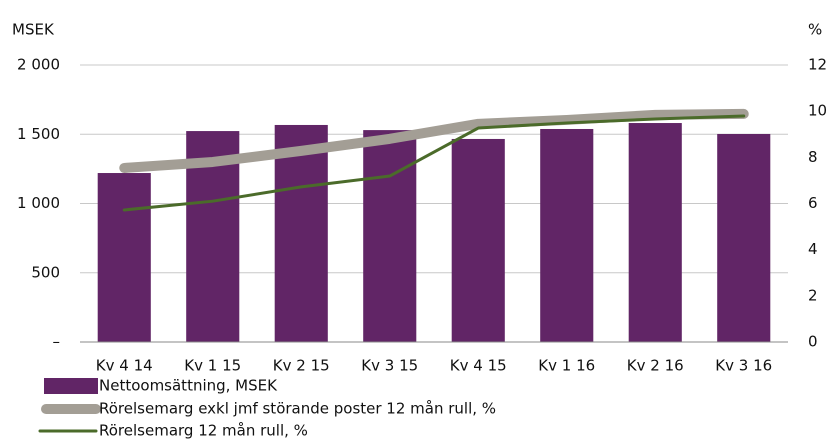 This screenshot has height=442, width=832. What do you see at coordinates (813, 342) in the screenshot?
I see `y2-tick-label: 0` at bounding box center [813, 342].